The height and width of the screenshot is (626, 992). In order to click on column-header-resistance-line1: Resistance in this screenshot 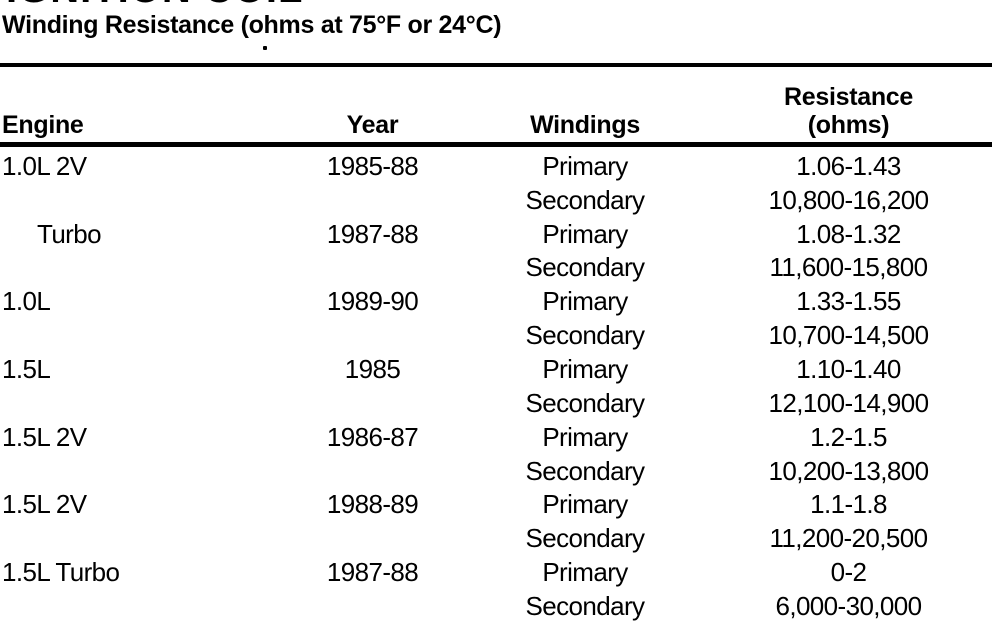, I will do `click(848, 97)`.